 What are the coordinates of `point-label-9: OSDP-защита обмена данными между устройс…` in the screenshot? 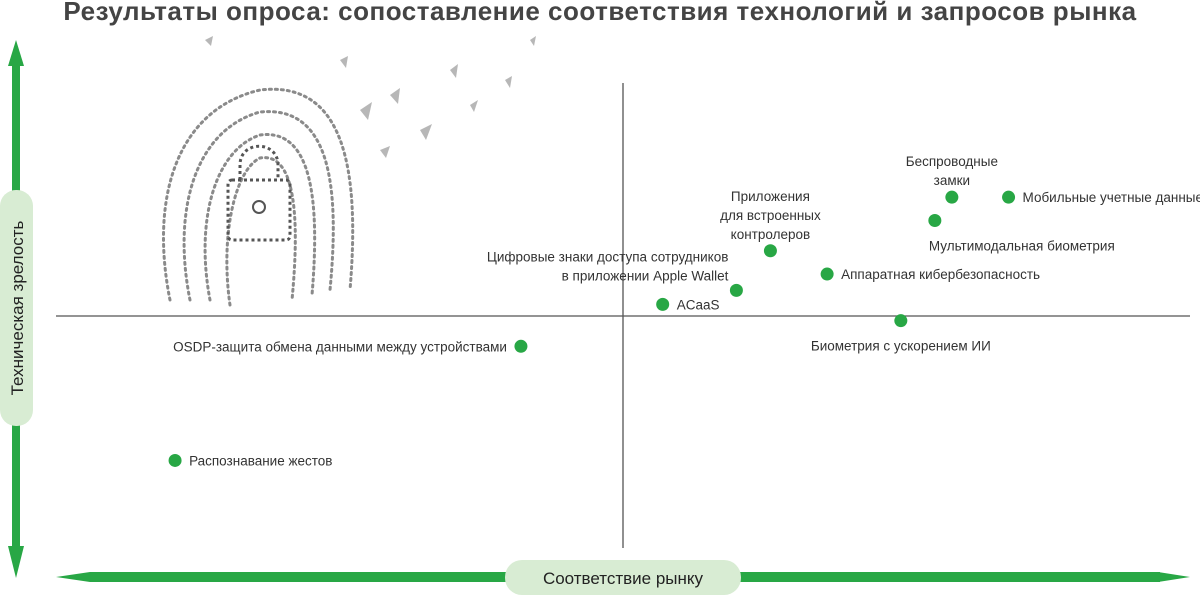 It's located at (340, 346).